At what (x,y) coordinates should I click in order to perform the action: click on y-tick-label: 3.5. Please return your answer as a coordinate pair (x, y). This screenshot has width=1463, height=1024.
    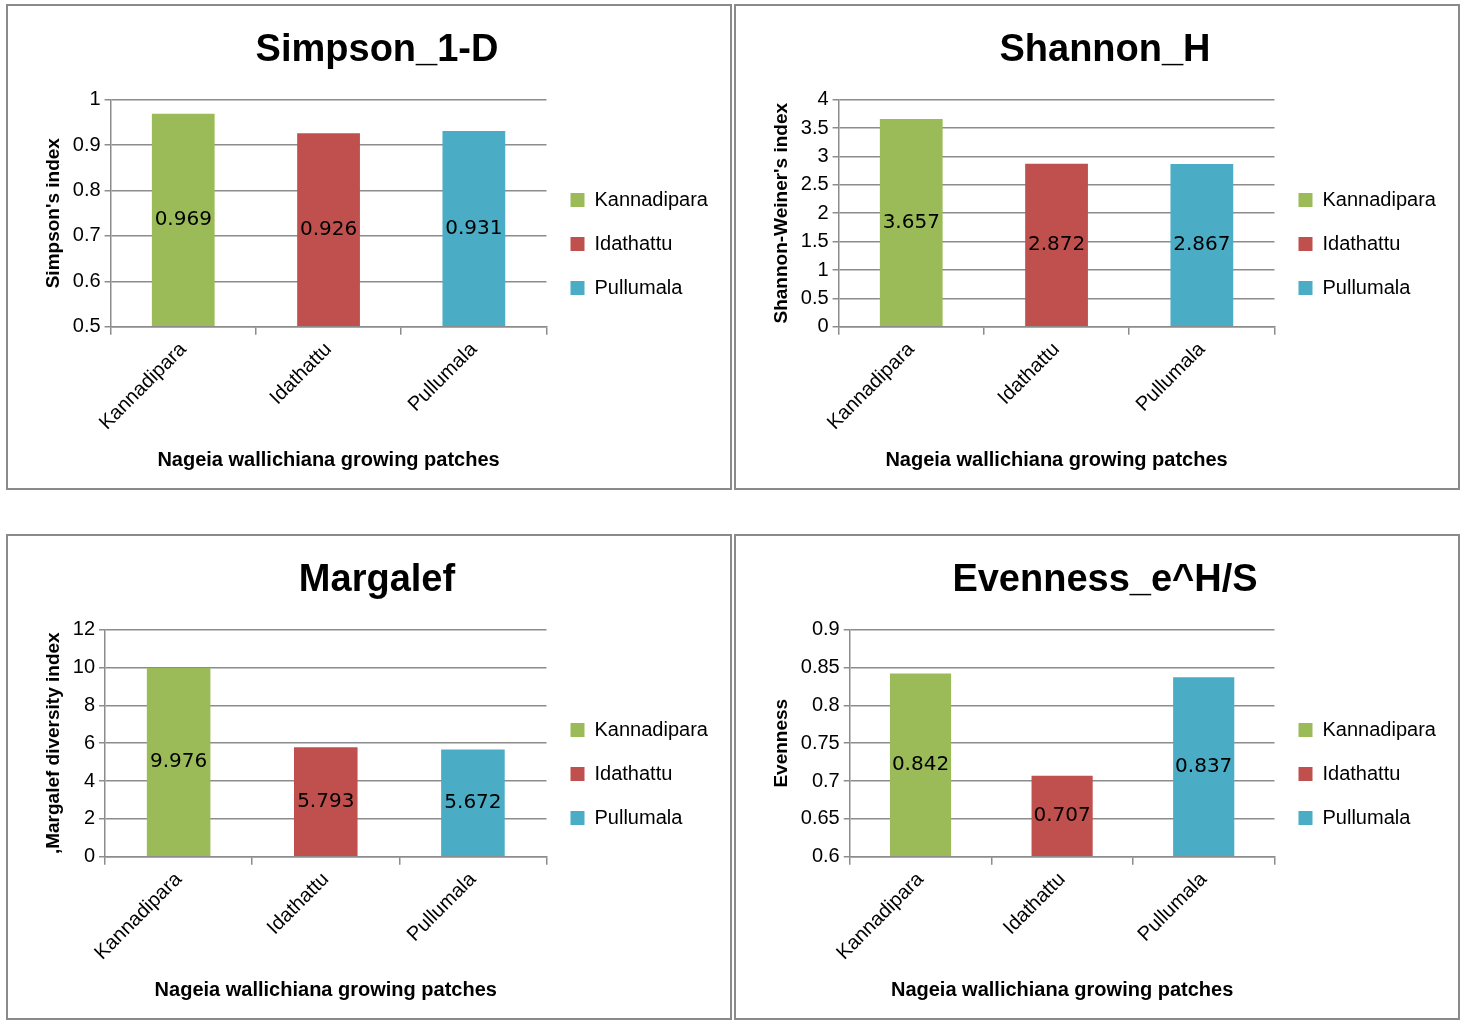
    Looking at the image, I should click on (814, 126).